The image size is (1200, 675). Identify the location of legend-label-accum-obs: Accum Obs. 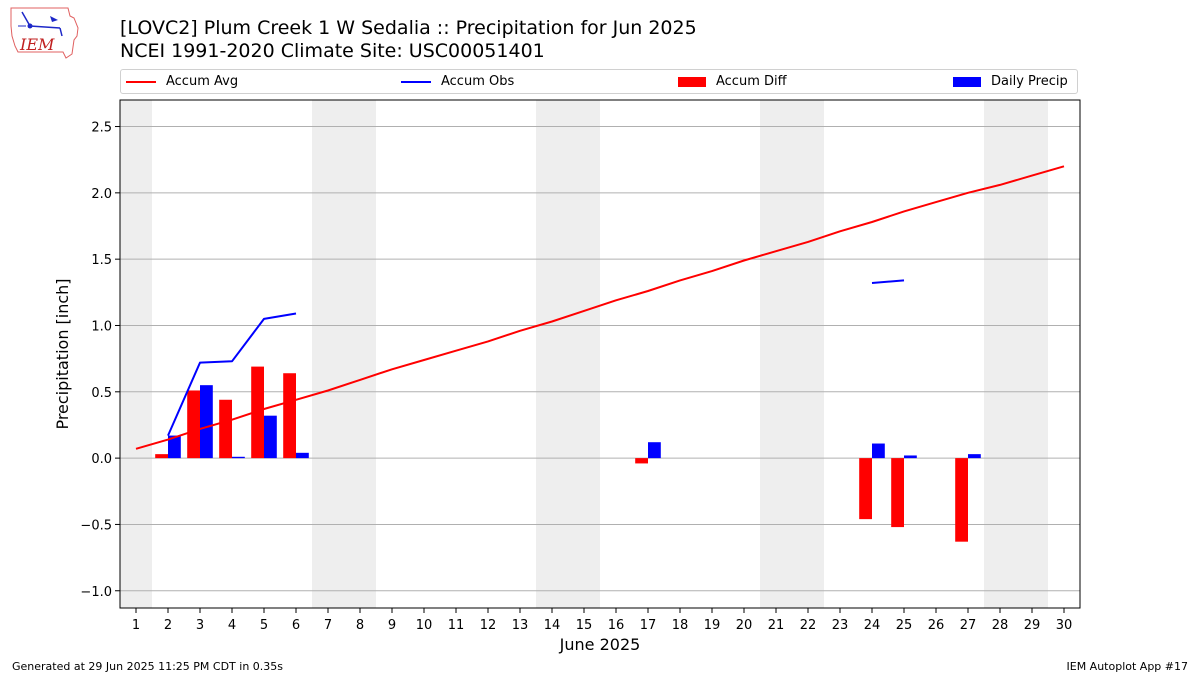
(478, 81).